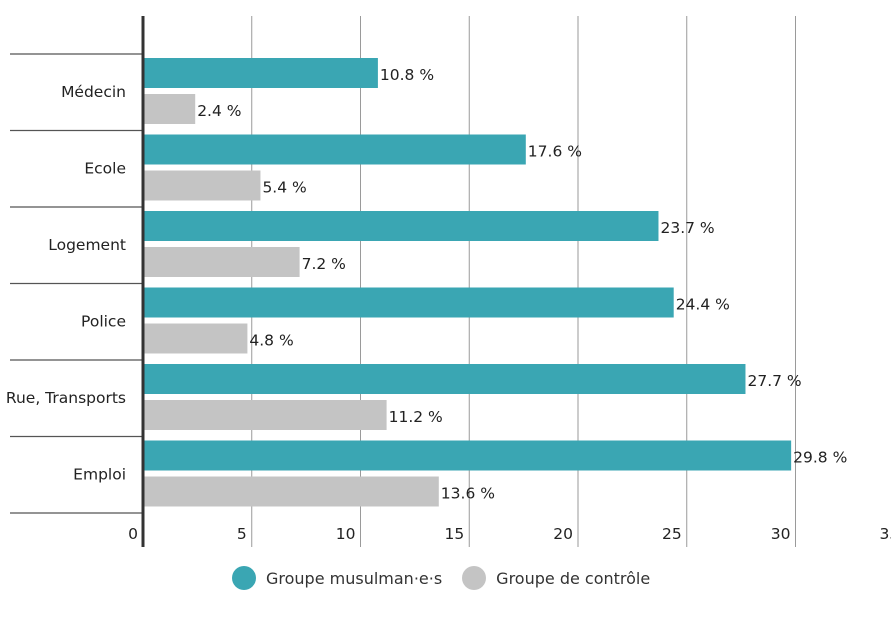 Image resolution: width=891 pixels, height=621 pixels. I want to click on data-label: 29.8 %, so click(820, 458).